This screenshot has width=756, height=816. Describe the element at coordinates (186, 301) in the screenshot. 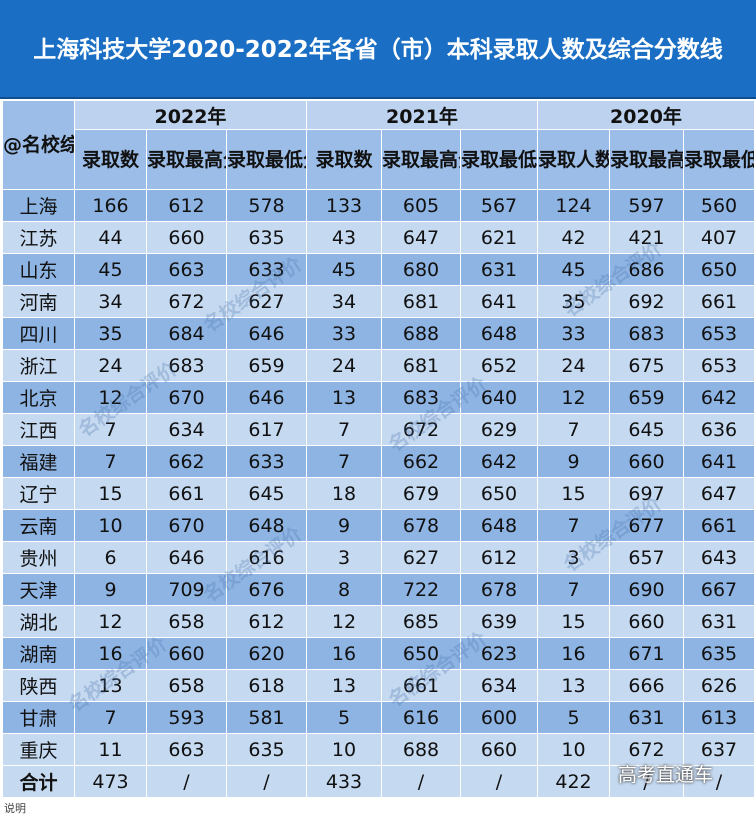

I see `value-cell: 672` at that location.